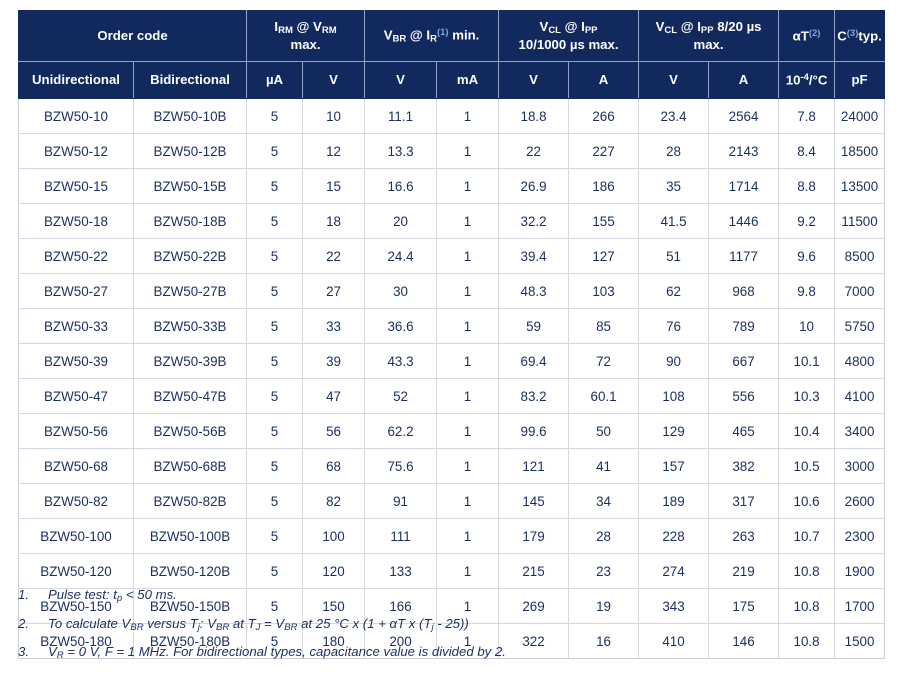 Image resolution: width=902 pixels, height=674 pixels. What do you see at coordinates (190, 221) in the screenshot?
I see `cell-bidirectional: BZW50-18B` at bounding box center [190, 221].